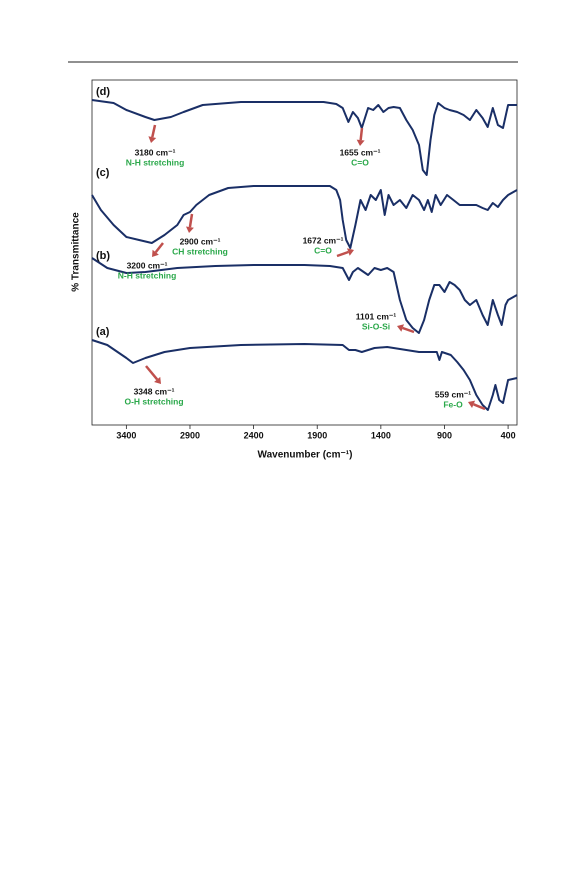  What do you see at coordinates (444, 435) in the screenshot?
I see `x-tick-label: 900` at bounding box center [444, 435].